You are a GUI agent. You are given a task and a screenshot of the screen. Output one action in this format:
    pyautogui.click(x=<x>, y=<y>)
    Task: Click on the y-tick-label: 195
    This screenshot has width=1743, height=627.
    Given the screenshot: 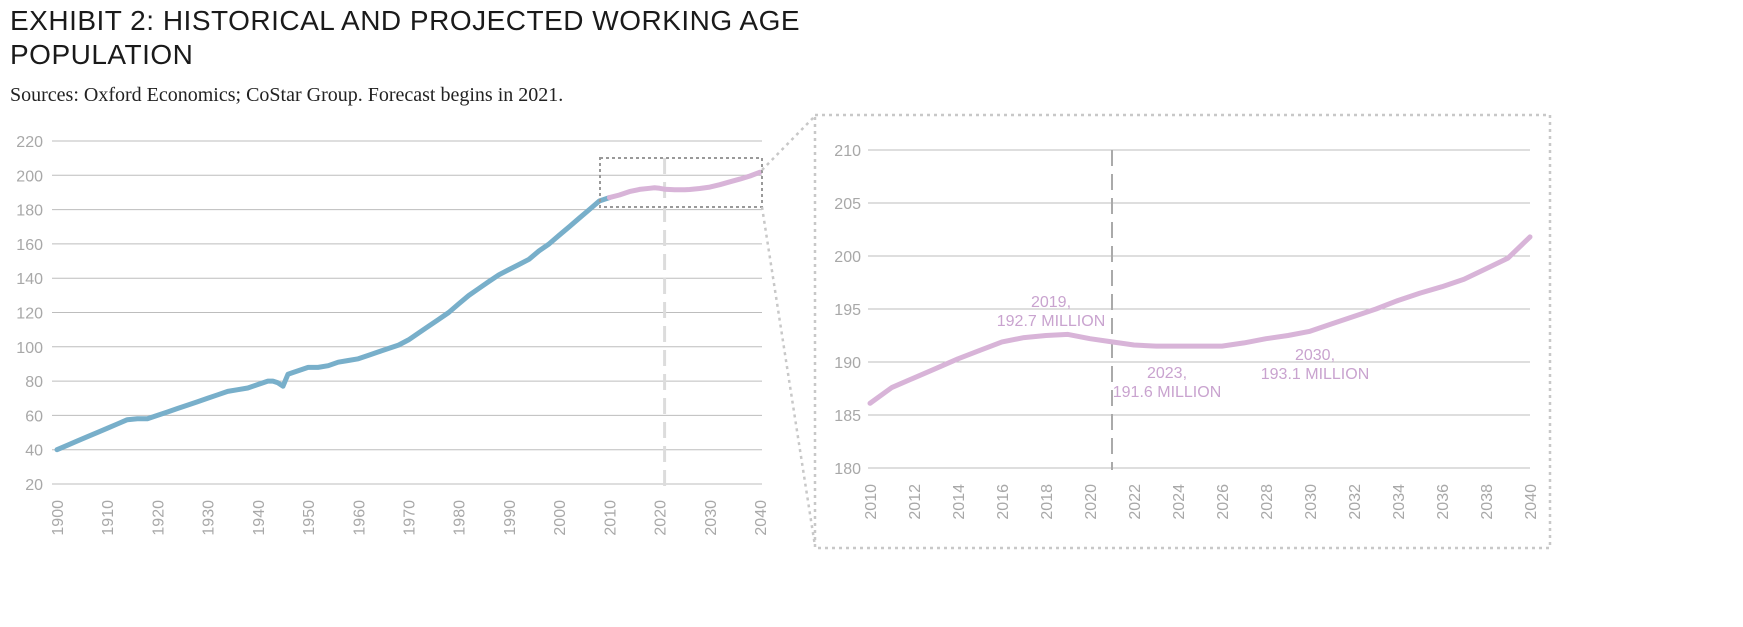 What is the action you would take?
    pyautogui.click(x=847, y=310)
    